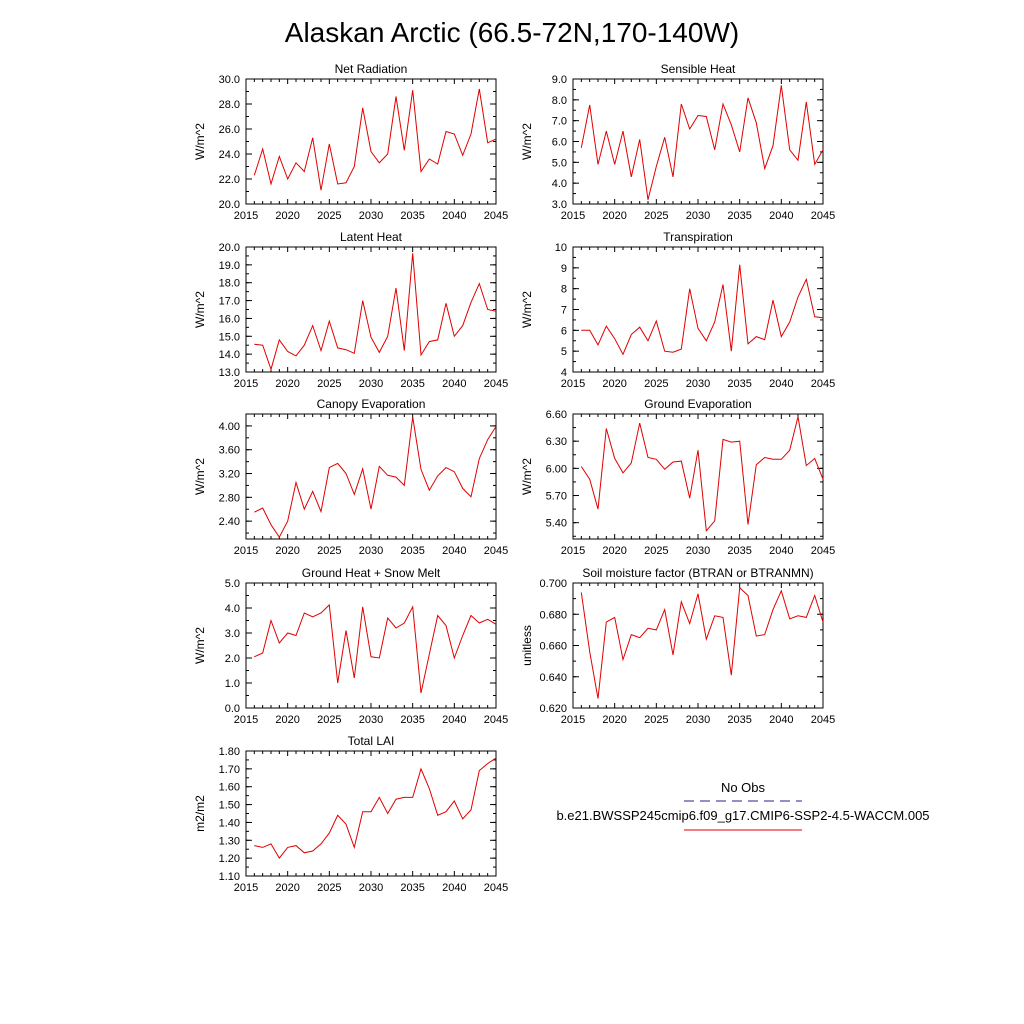 This screenshot has height=1024, width=1024. I want to click on y-tick-label: 8.0, so click(559, 101).